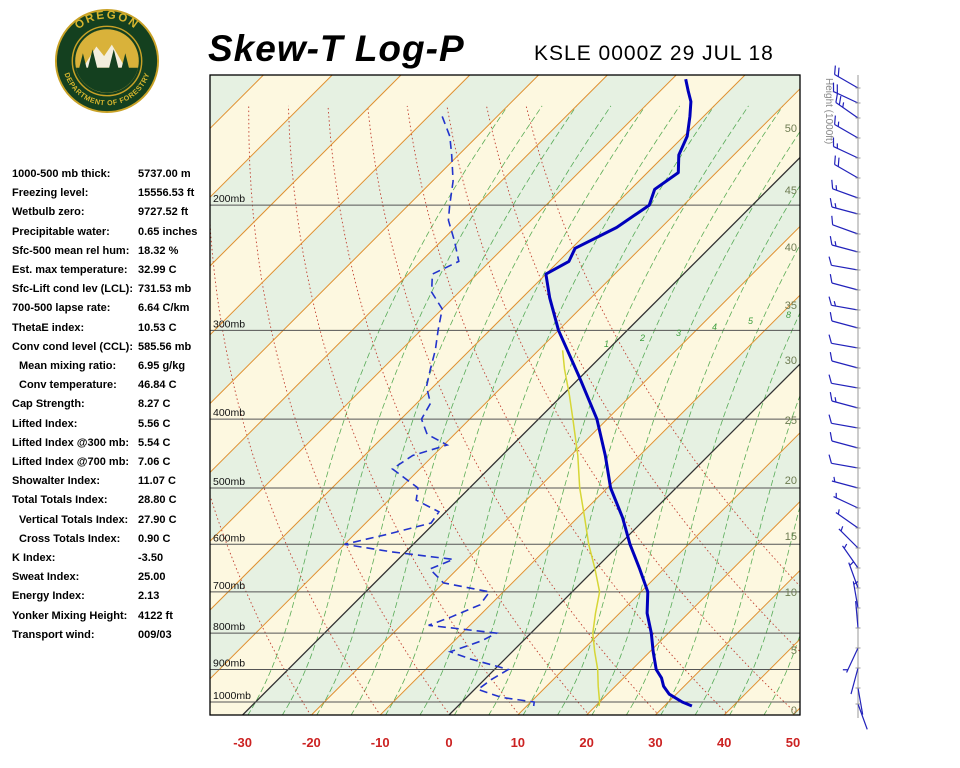  Describe the element at coordinates (380, 742) in the screenshot. I see `temp-tick-label: -10` at that location.